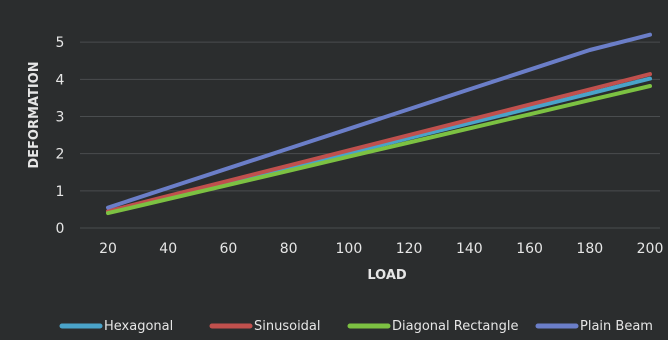  Describe the element at coordinates (138, 326) in the screenshot. I see `legend-label-0: Hexagonal` at that location.